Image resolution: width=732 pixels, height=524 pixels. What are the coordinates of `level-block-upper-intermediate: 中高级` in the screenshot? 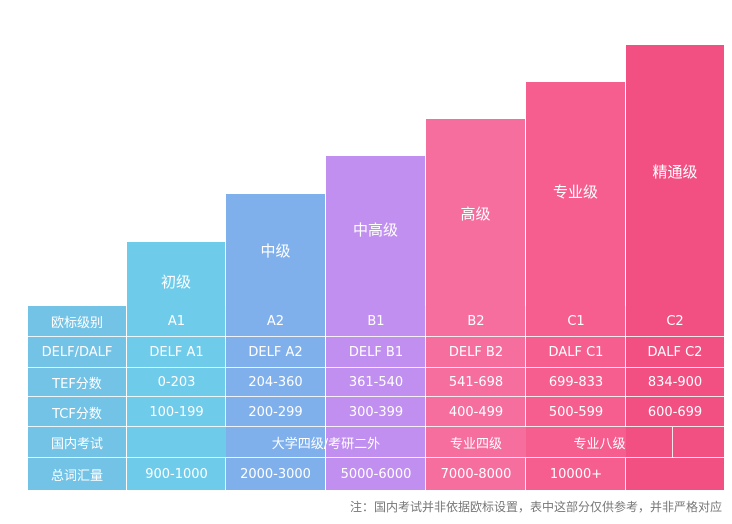 It's located at (375, 231).